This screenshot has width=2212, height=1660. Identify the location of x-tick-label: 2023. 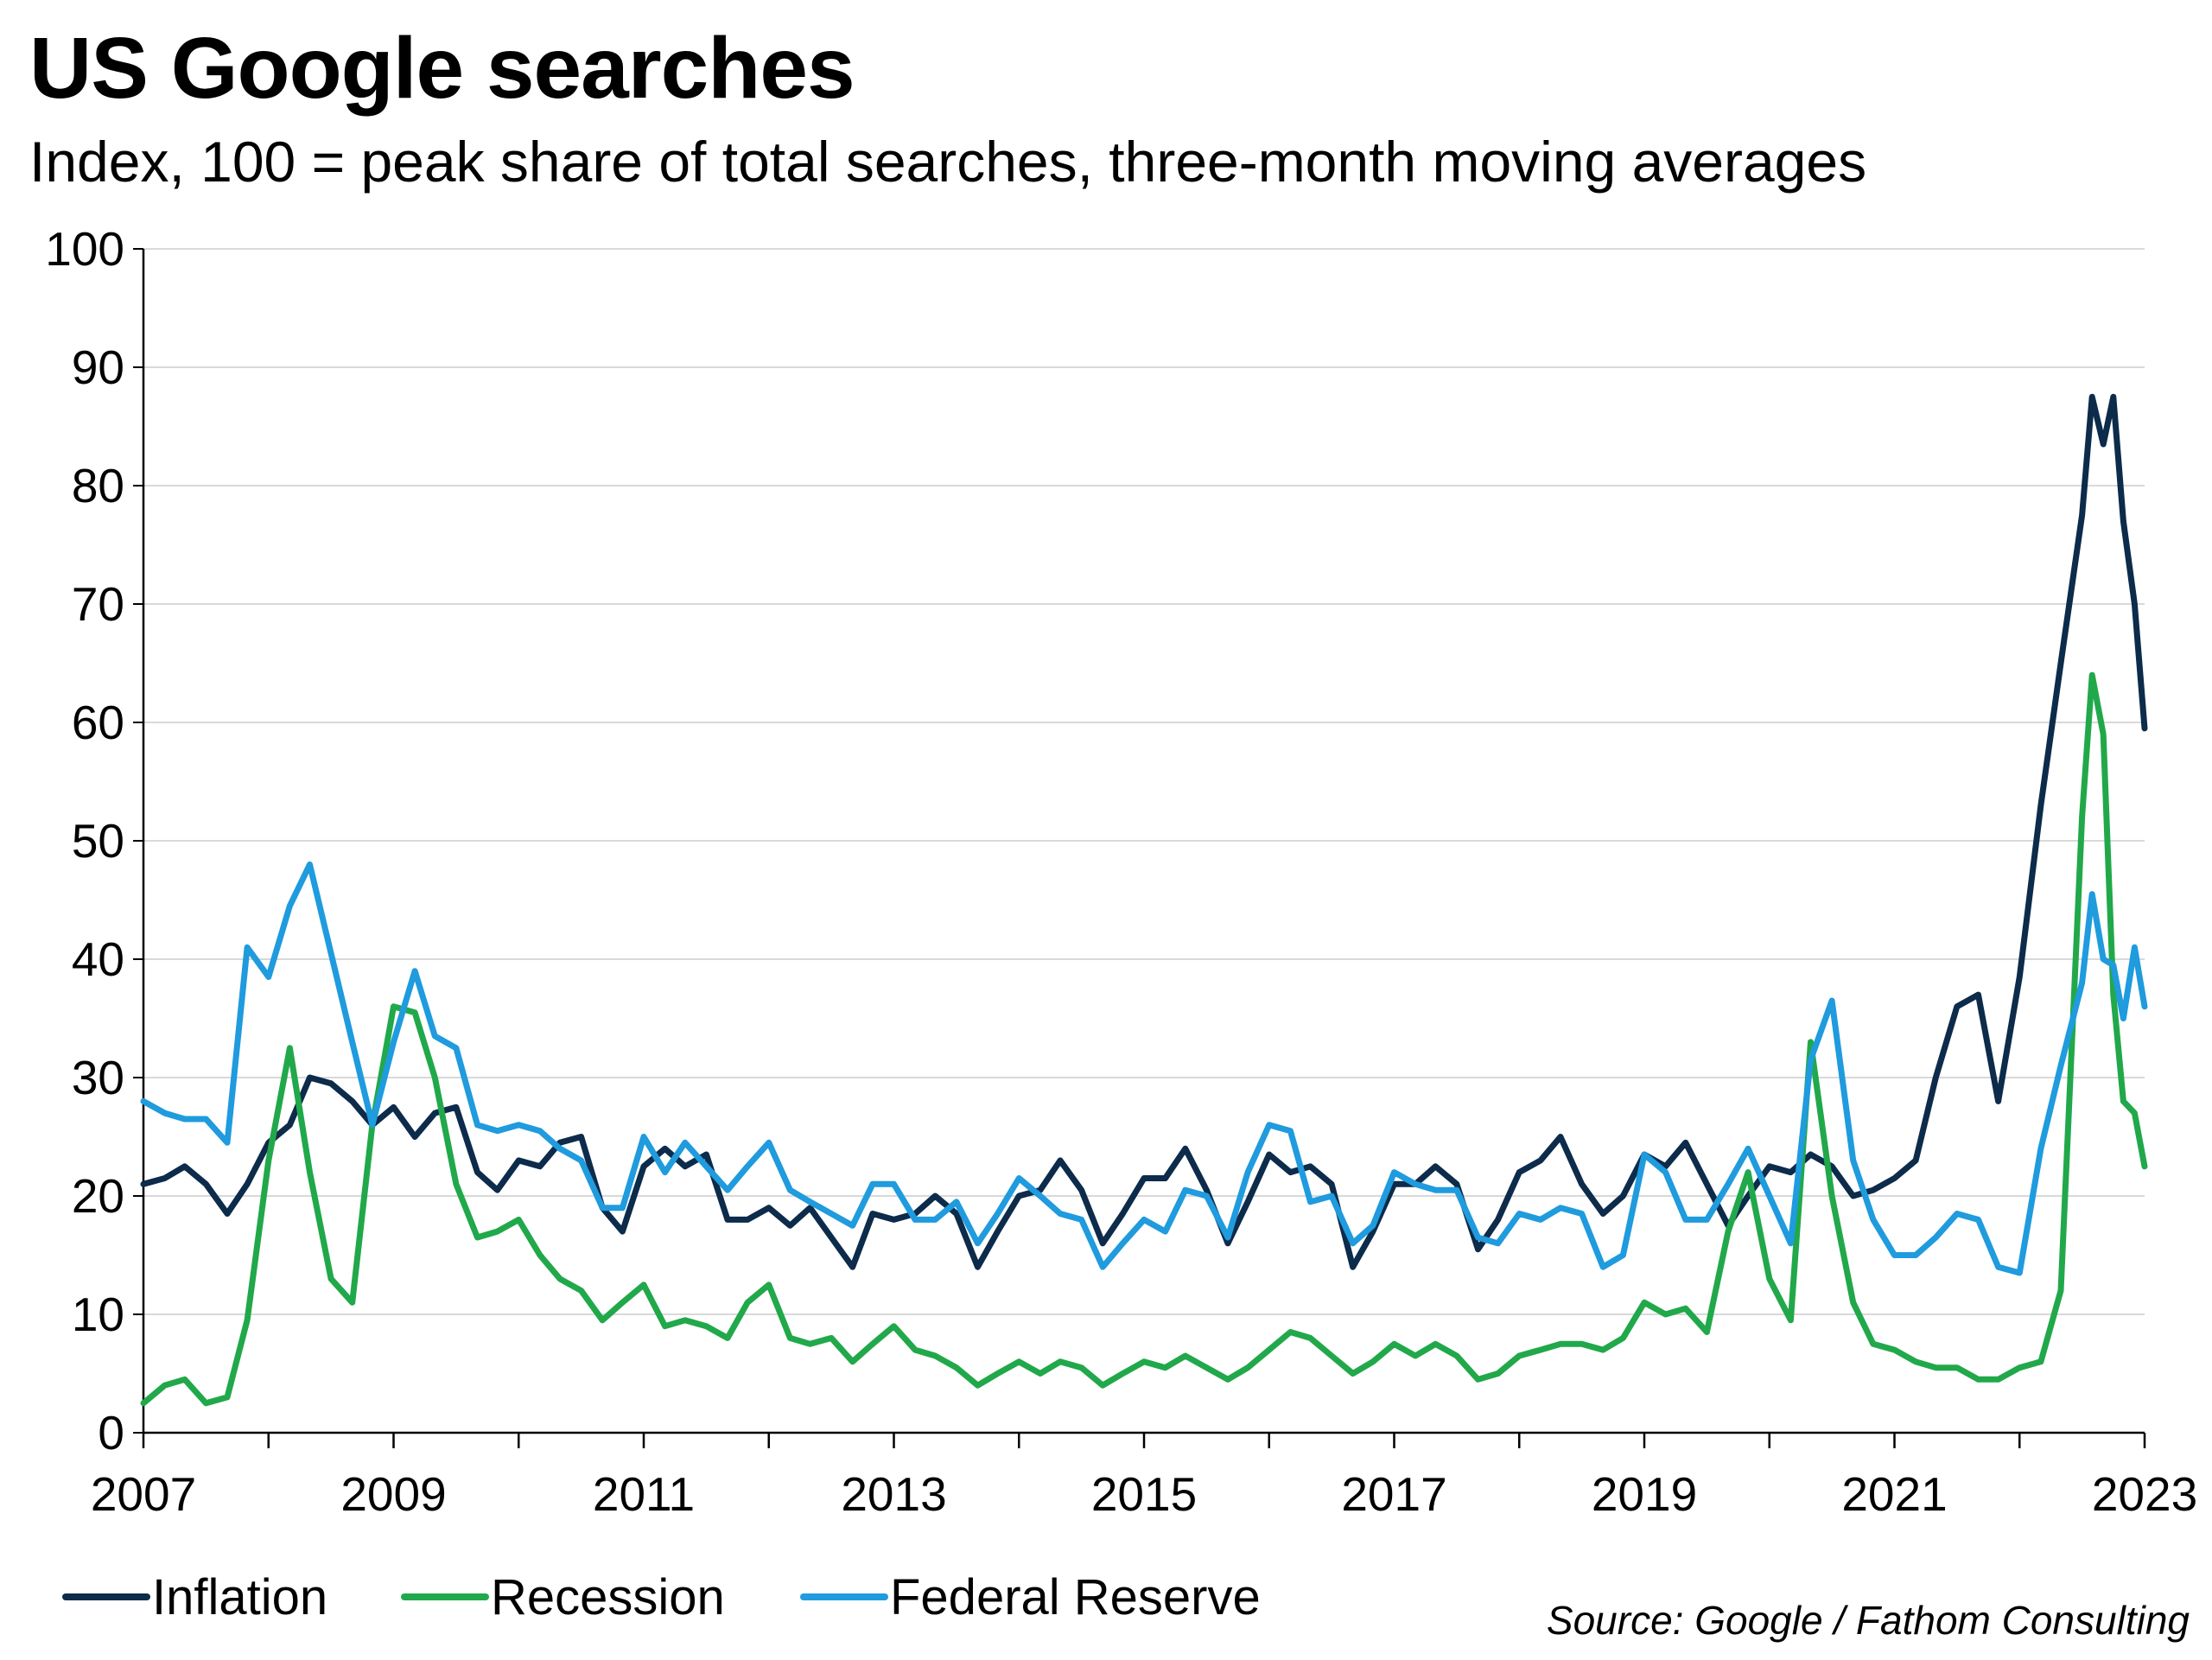
(2144, 1494).